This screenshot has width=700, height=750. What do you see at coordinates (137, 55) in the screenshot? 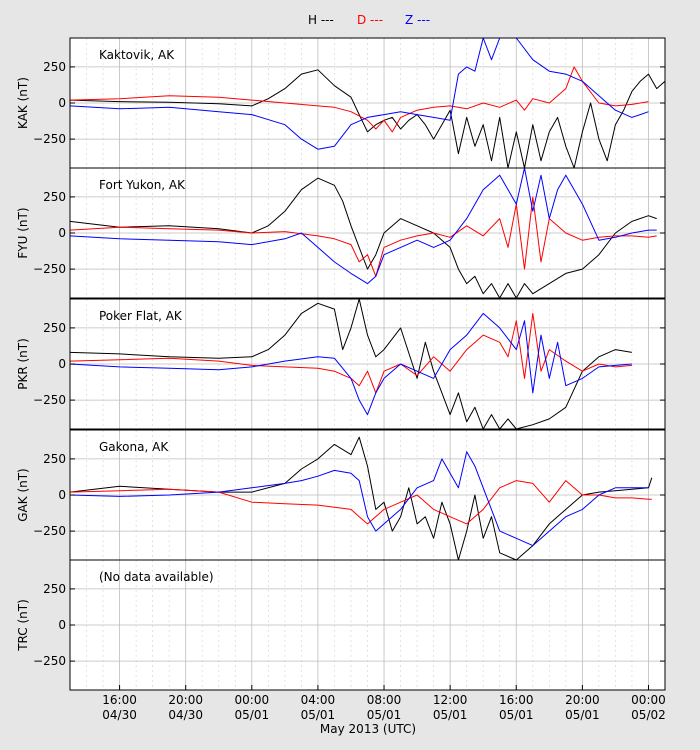
I see `station-label: Kaktovik, AK` at bounding box center [137, 55].